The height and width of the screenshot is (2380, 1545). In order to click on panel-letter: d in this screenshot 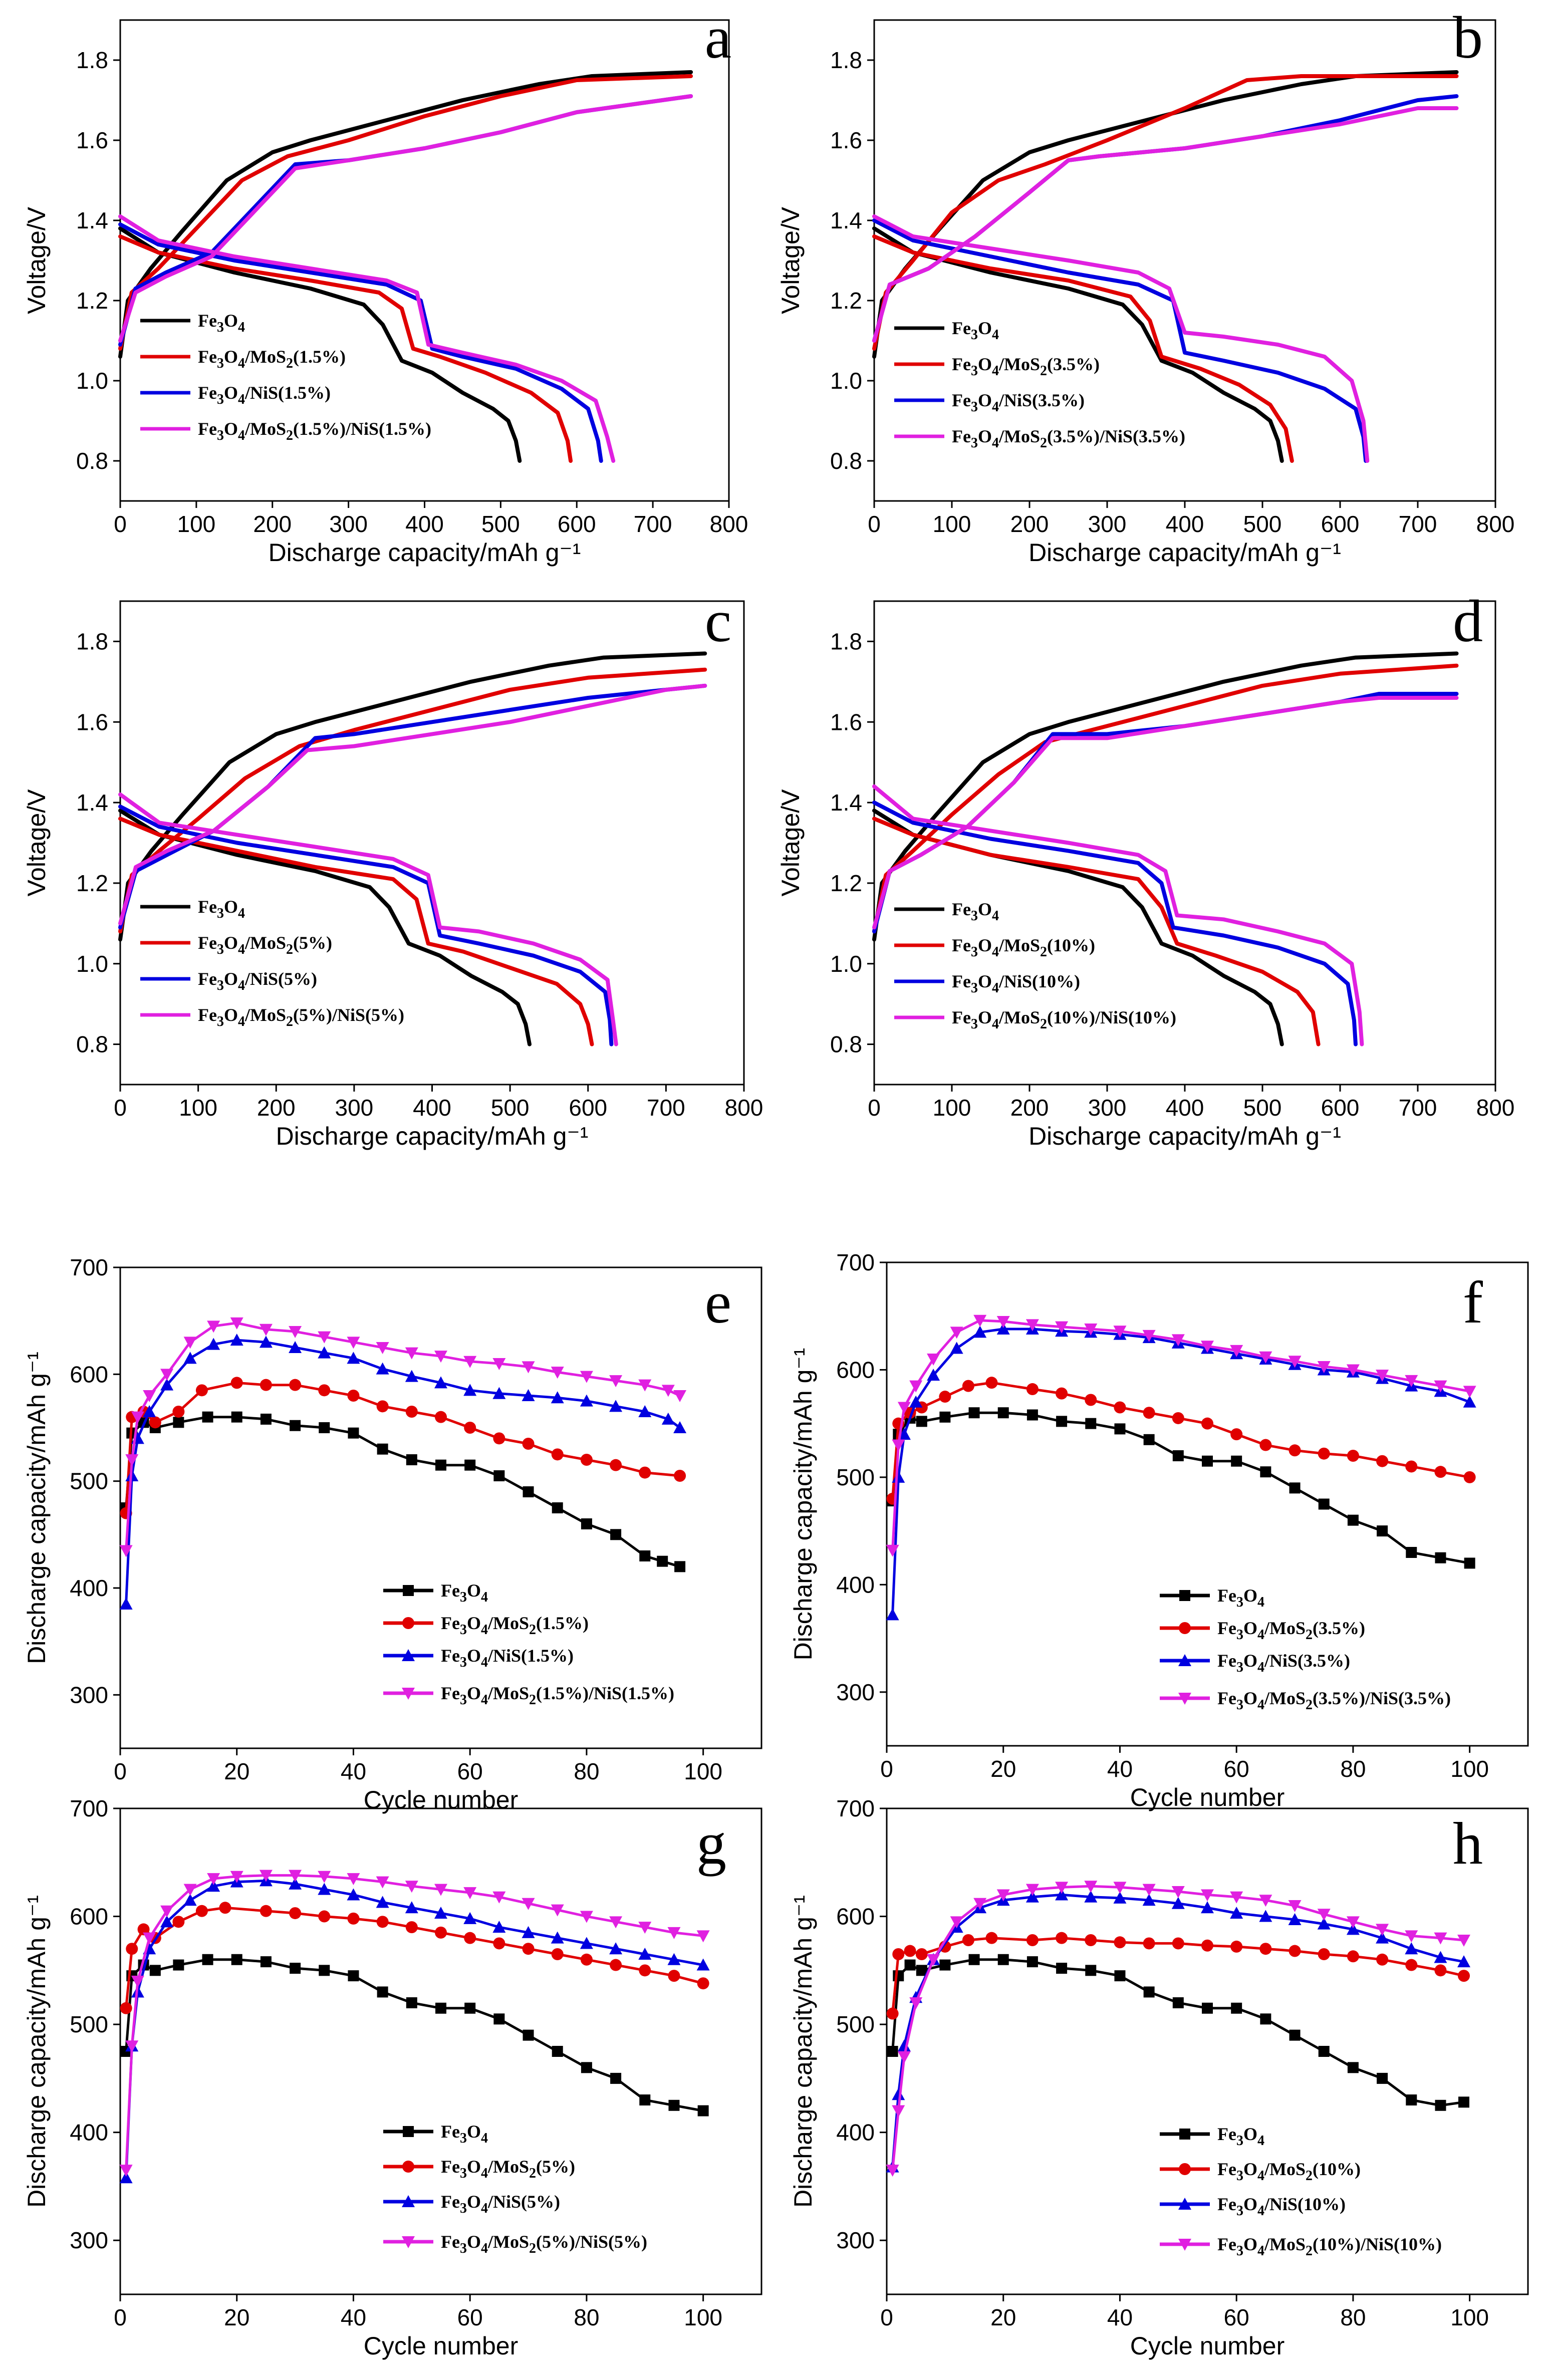, I will do `click(1468, 621)`.